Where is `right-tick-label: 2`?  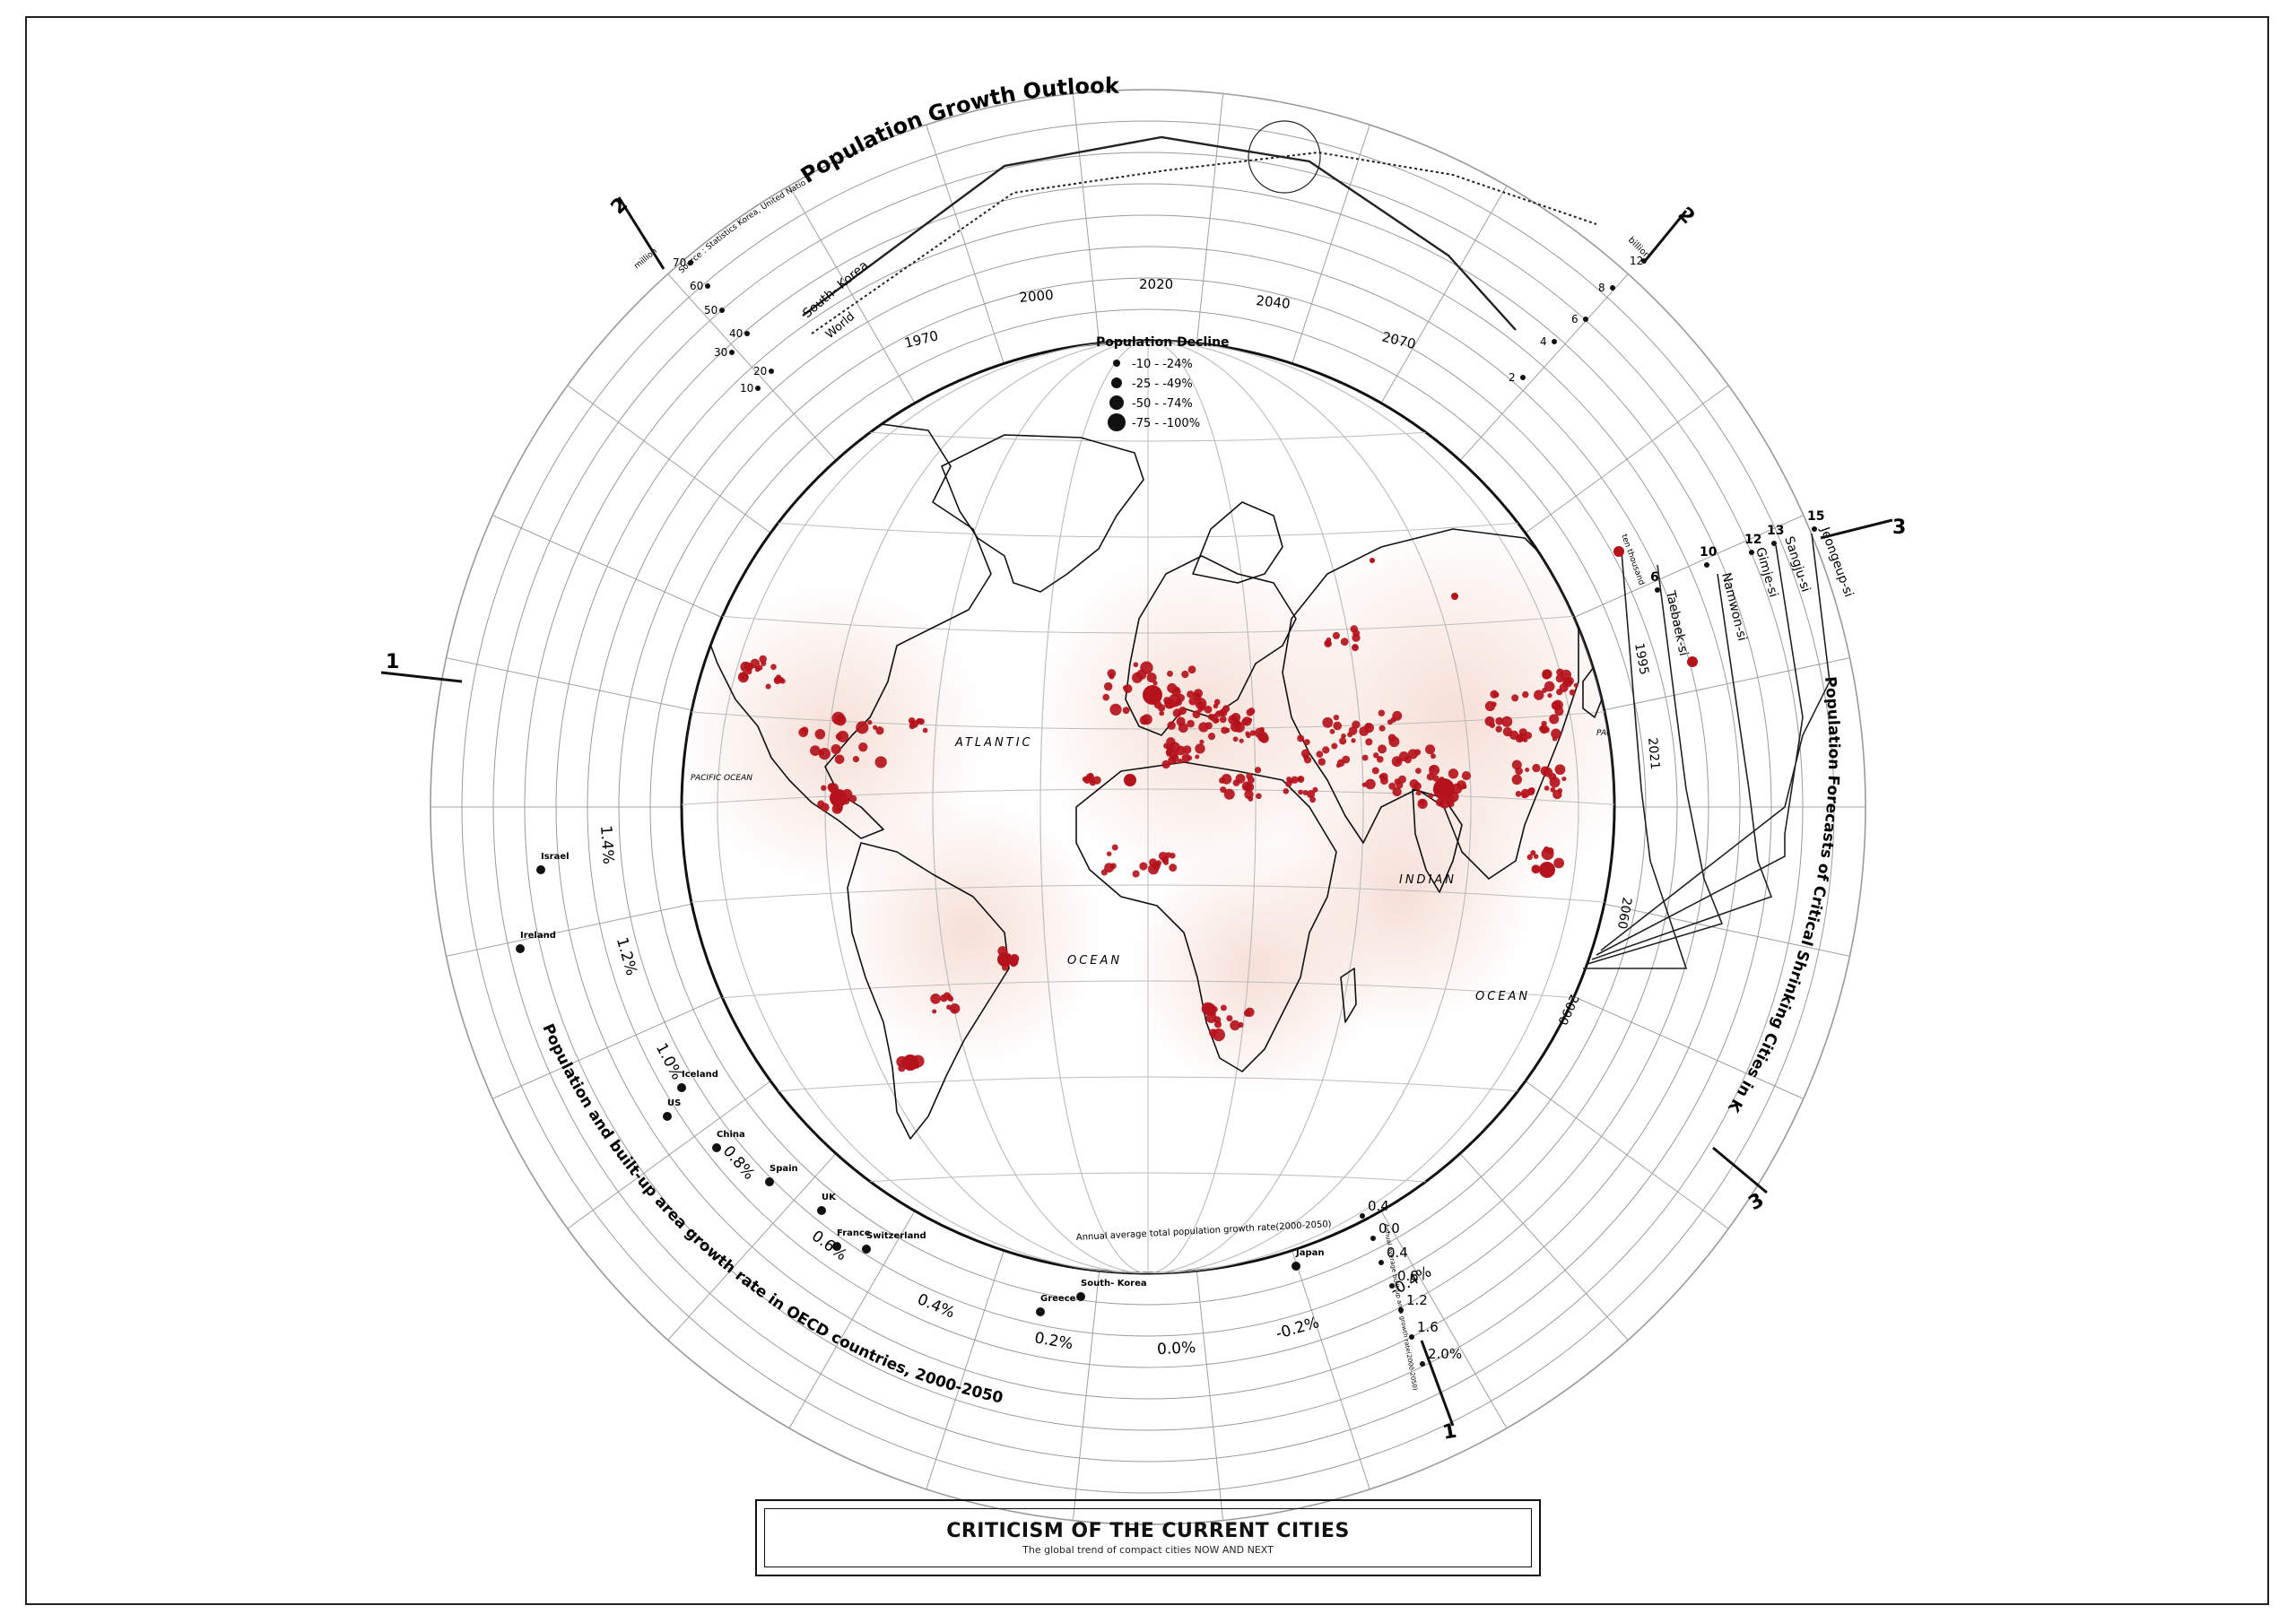
right-tick-label: 2 is located at coordinates (1512, 377).